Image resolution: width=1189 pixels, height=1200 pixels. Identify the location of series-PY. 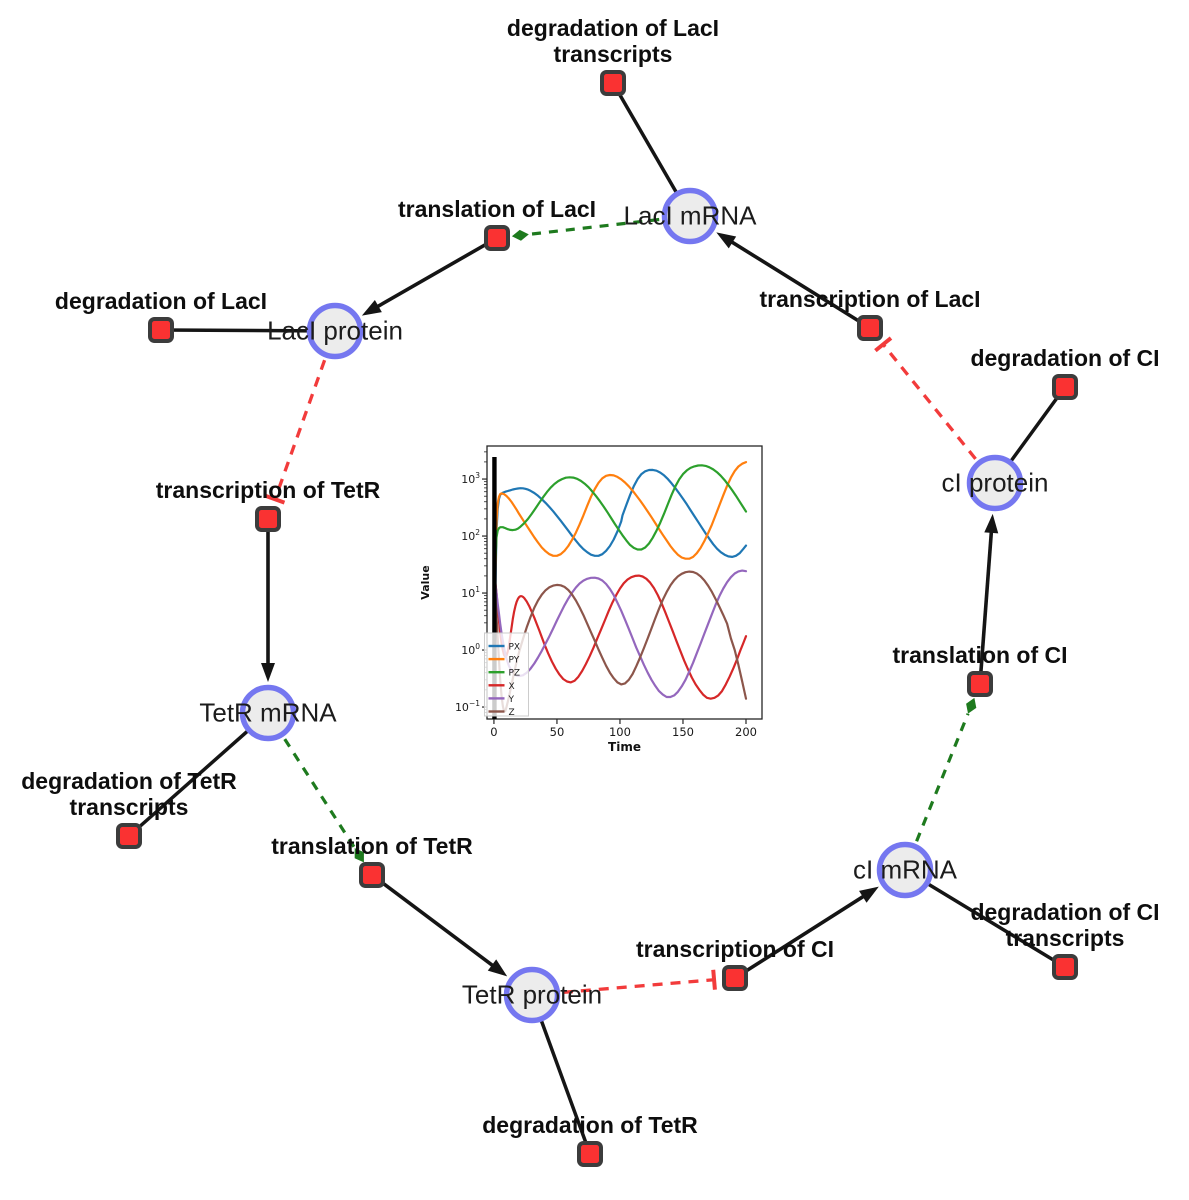
(620, 588).